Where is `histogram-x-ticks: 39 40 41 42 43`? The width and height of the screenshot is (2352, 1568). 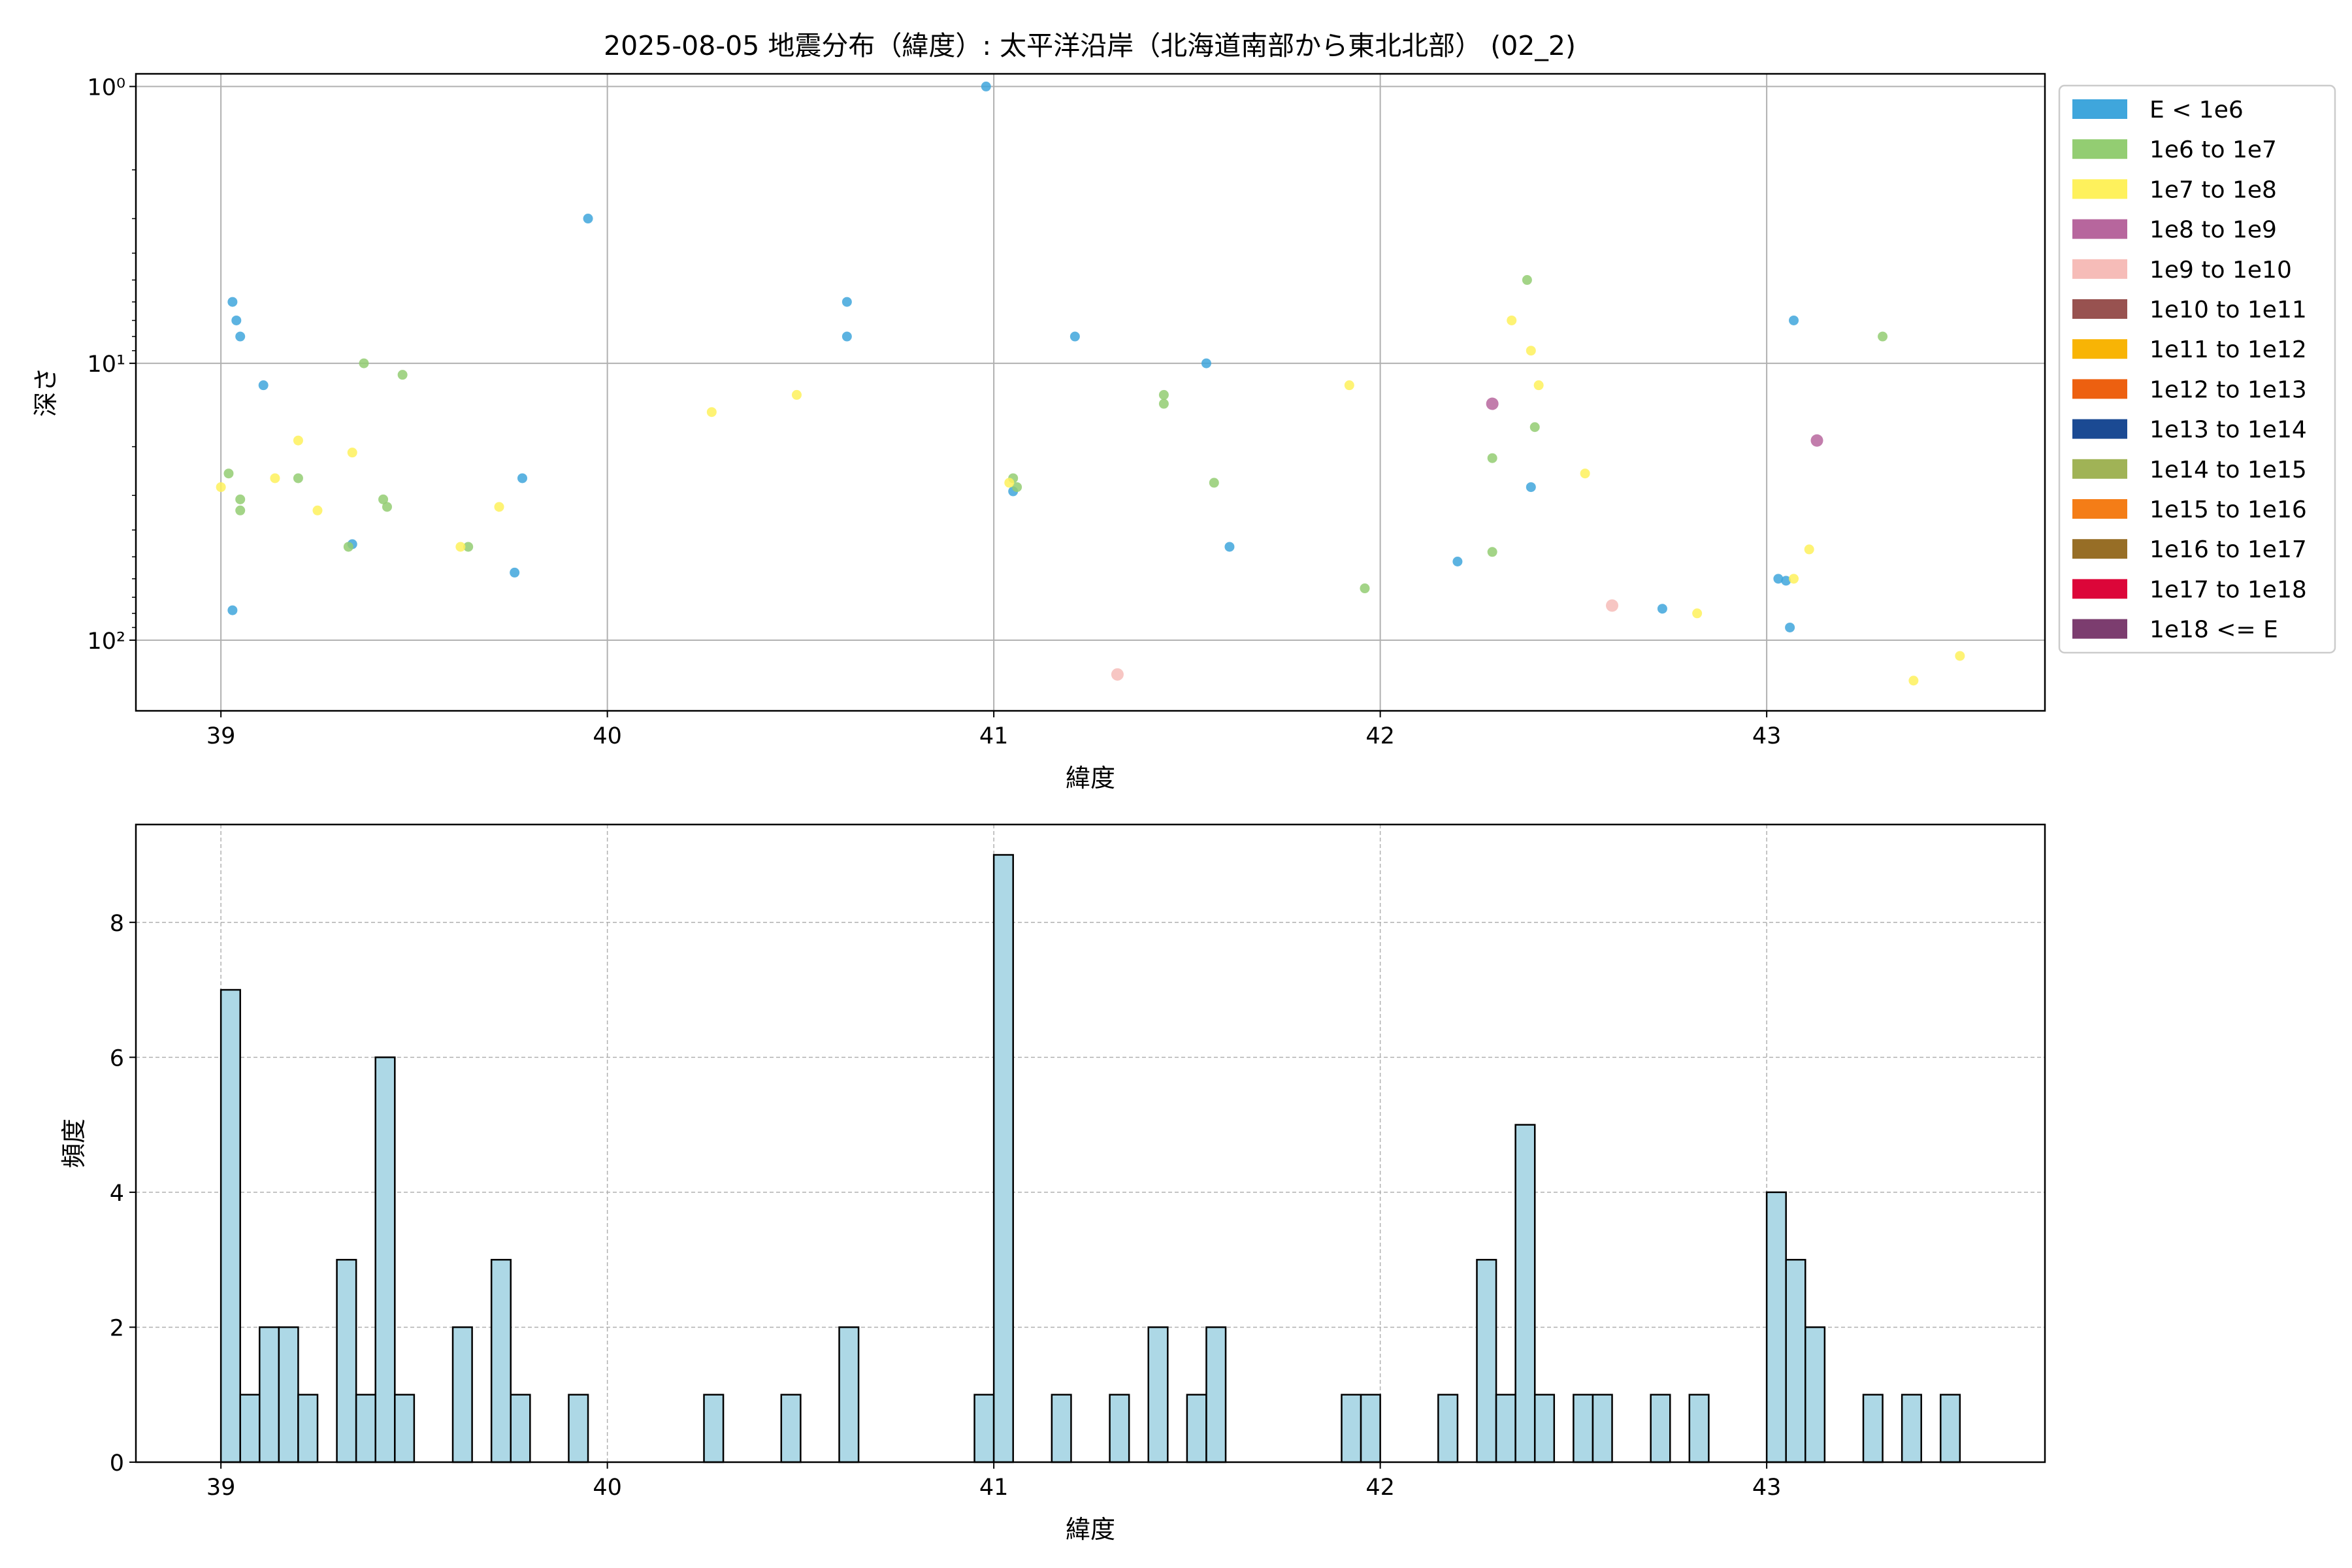
histogram-x-ticks: 39 40 41 42 43 is located at coordinates (994, 1481).